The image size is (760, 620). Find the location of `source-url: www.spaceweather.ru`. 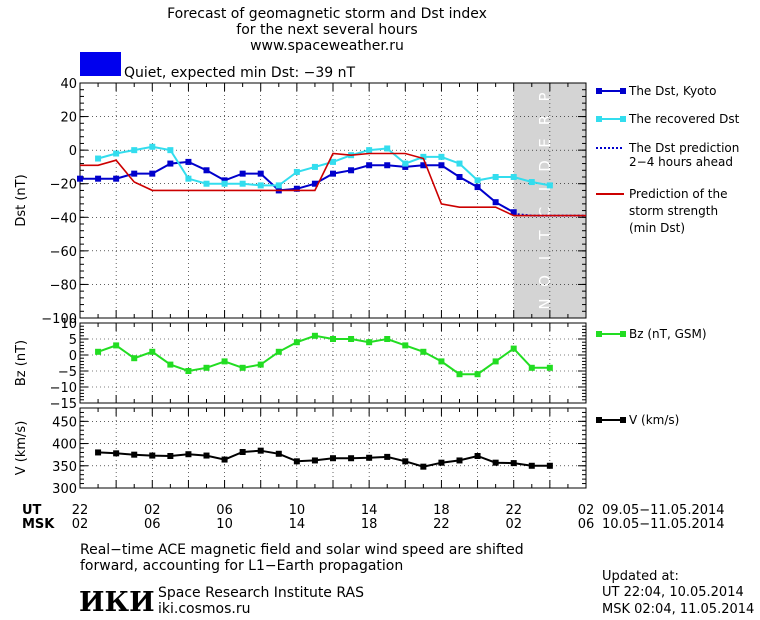

source-url: www.spaceweather.ru is located at coordinates (327, 46).